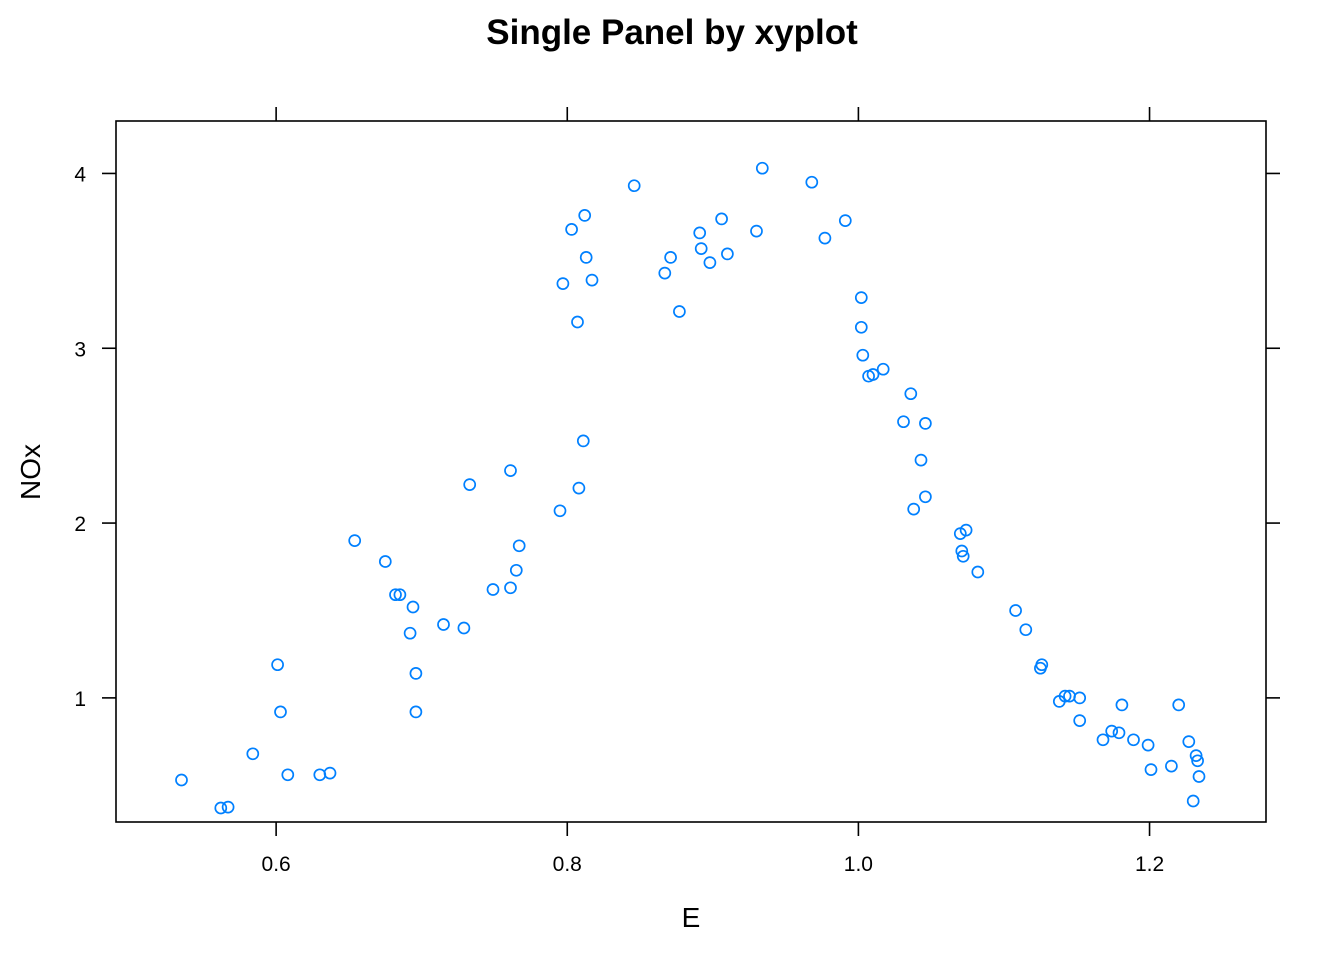  I want to click on x-tick-label: 0.8, so click(567, 864).